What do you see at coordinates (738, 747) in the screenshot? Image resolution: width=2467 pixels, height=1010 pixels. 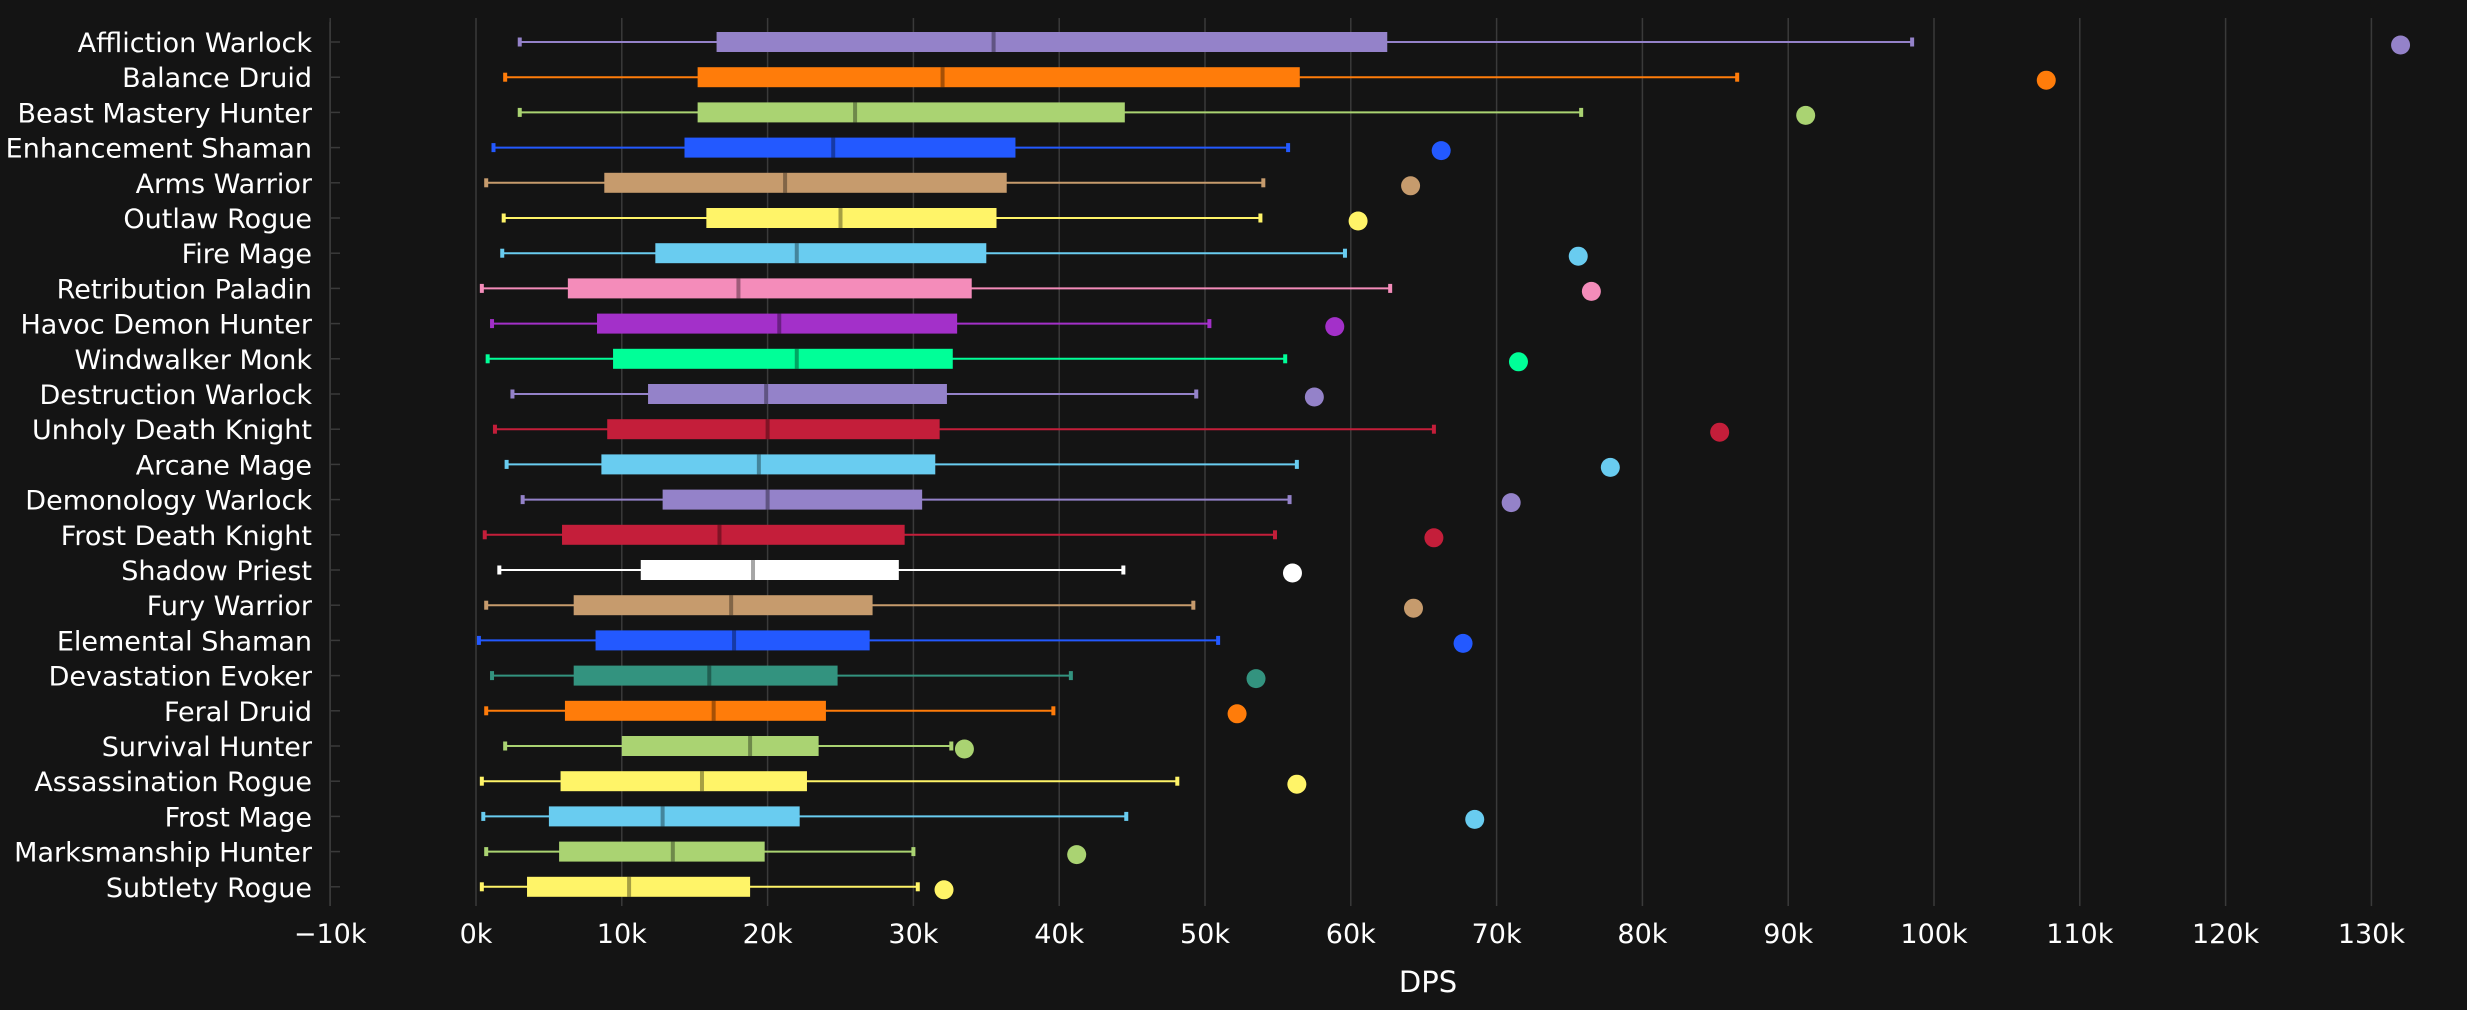 I see `series-survival-hunter` at bounding box center [738, 747].